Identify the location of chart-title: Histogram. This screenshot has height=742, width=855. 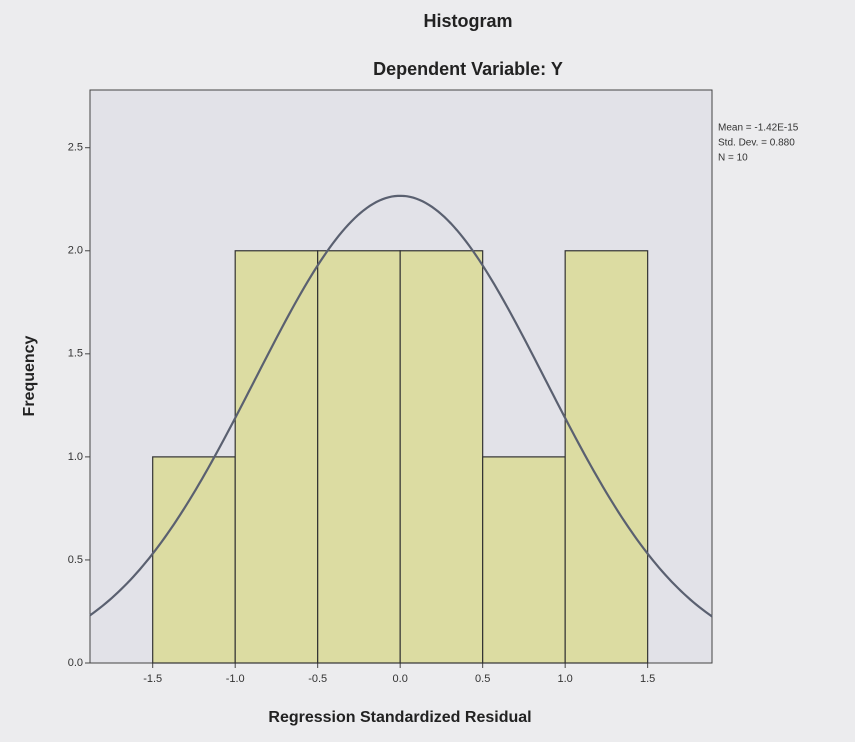
(467, 21).